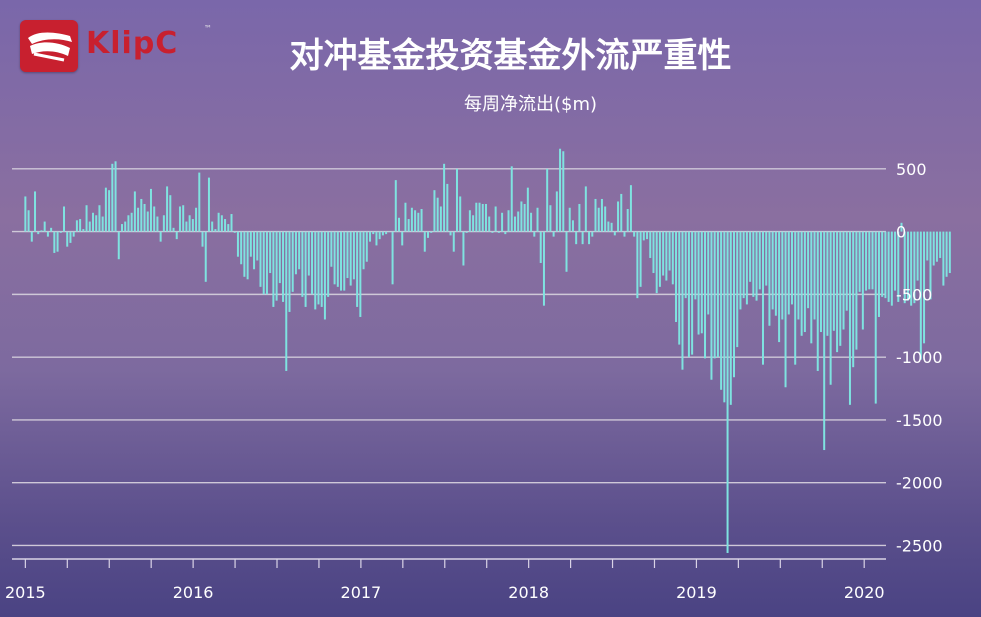 This screenshot has width=981, height=617. What do you see at coordinates (919, 357) in the screenshot?
I see `y-tick-label: -1000` at bounding box center [919, 357].